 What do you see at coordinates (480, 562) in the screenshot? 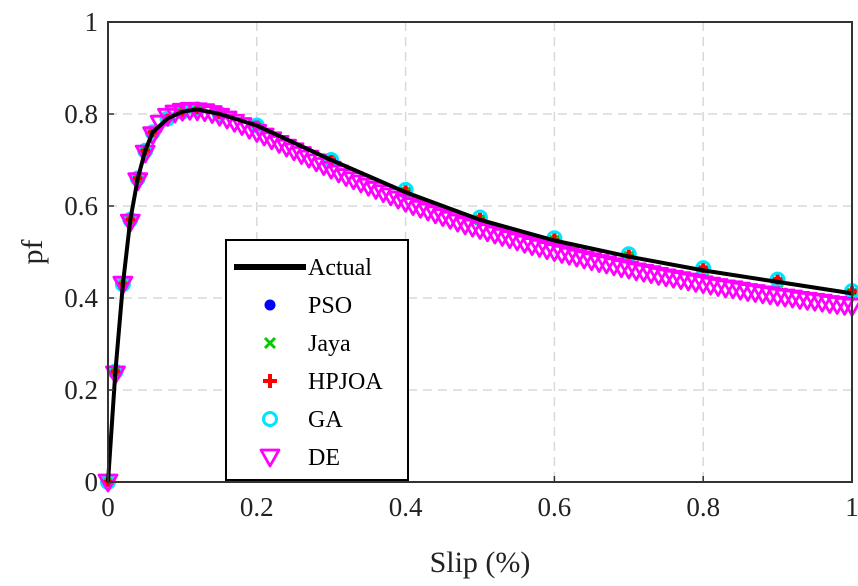
I see `x-axis-label: Slip (%)` at bounding box center [480, 562].